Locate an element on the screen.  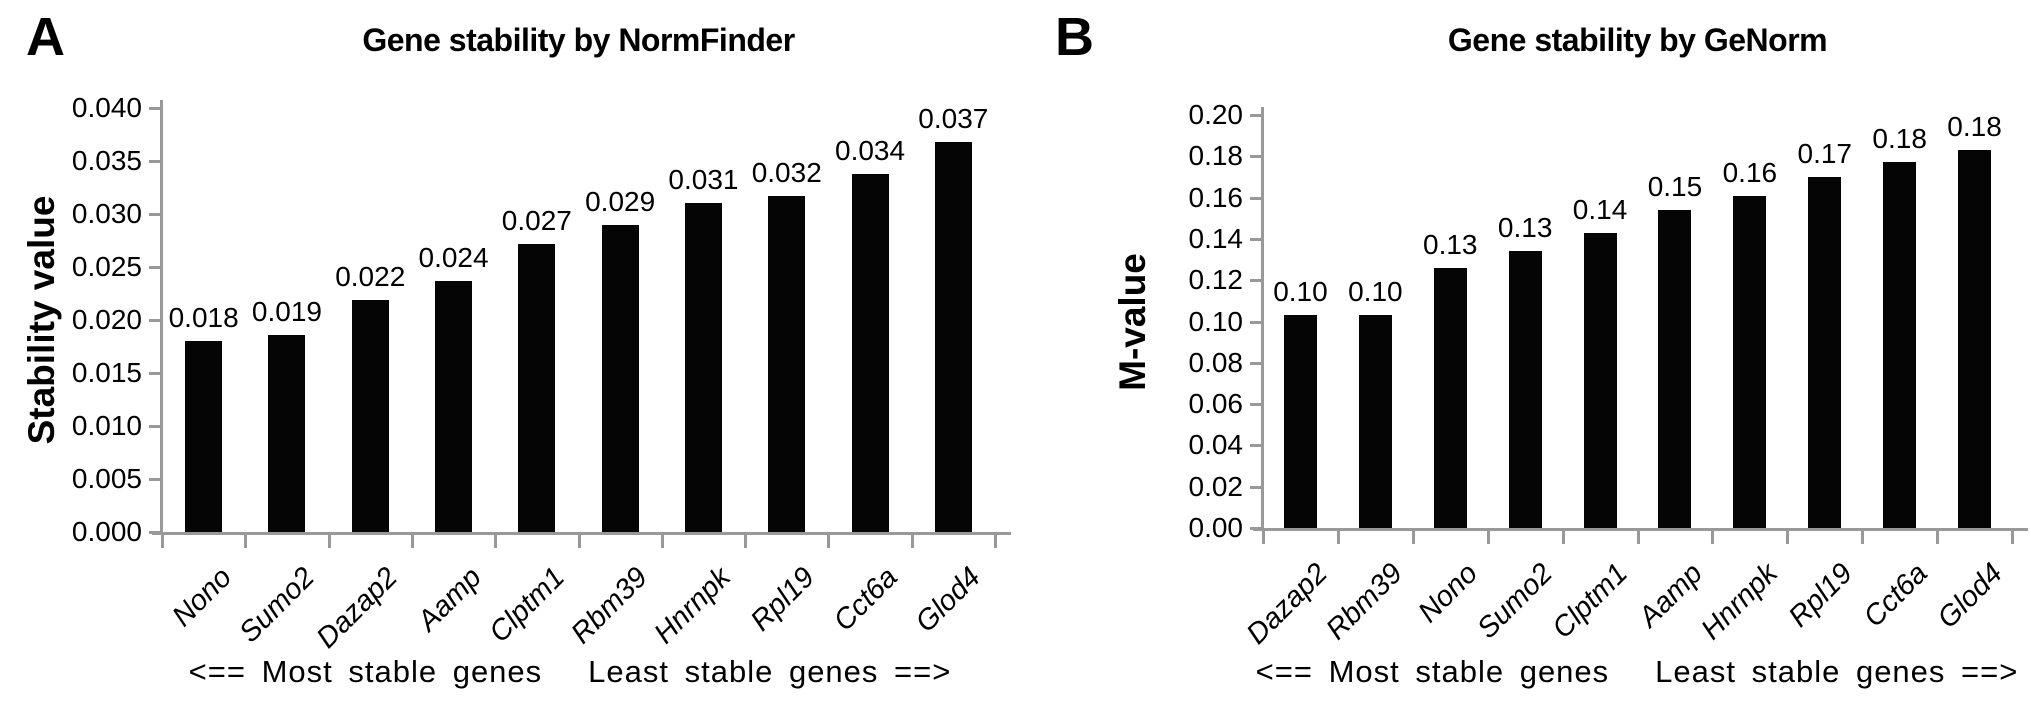
y-axis-line is located at coordinates (161, 316).